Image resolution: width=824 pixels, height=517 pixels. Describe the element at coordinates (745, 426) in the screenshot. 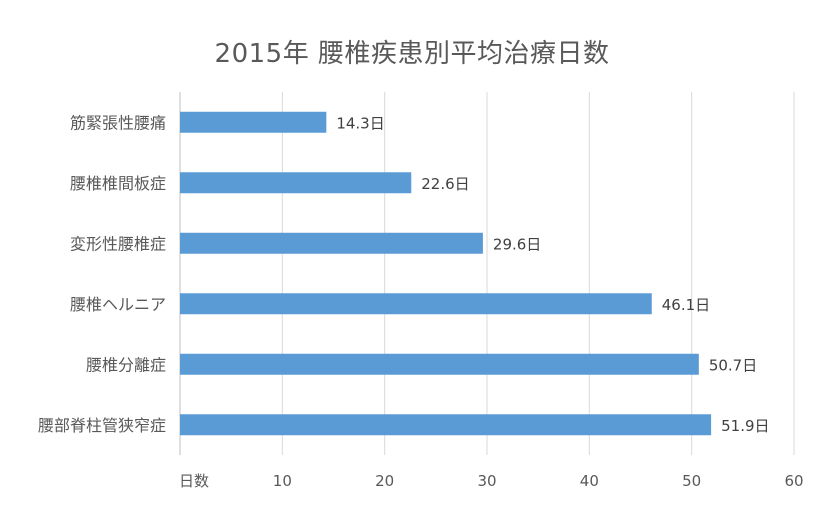

I see `data-label: 51.9日` at that location.